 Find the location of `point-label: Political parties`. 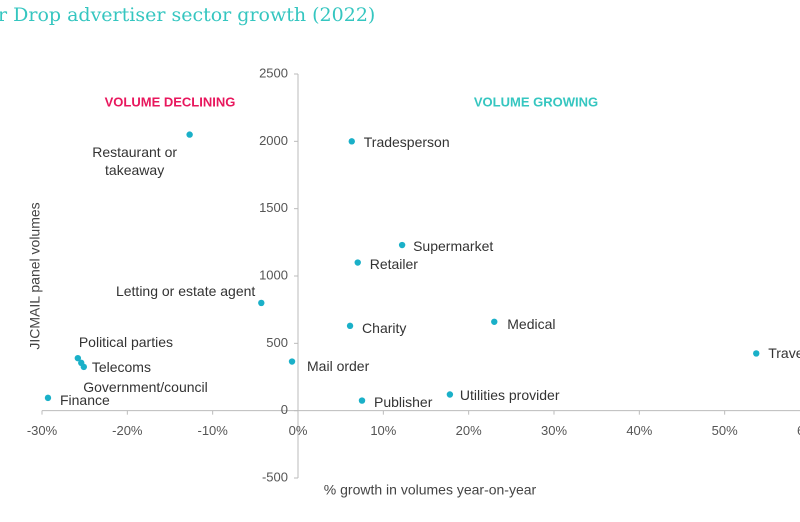

point-label: Political parties is located at coordinates (125, 342).